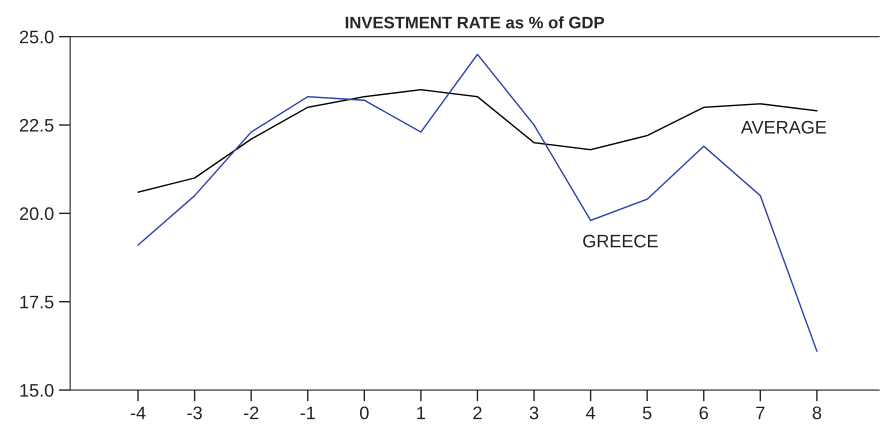 The width and height of the screenshot is (888, 431). I want to click on x-tick-label: 5, so click(647, 413).